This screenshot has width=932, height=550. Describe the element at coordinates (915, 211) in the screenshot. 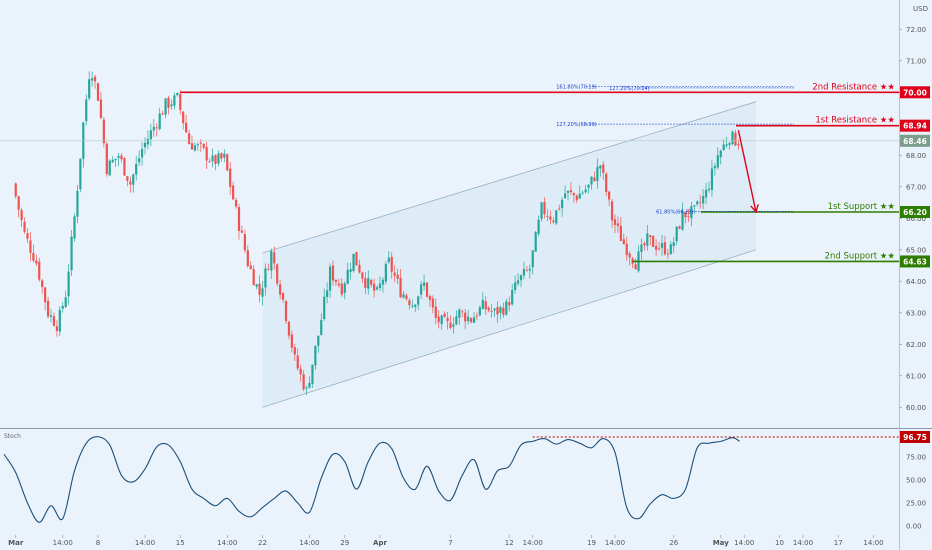

I see `support-price-tag` at that location.